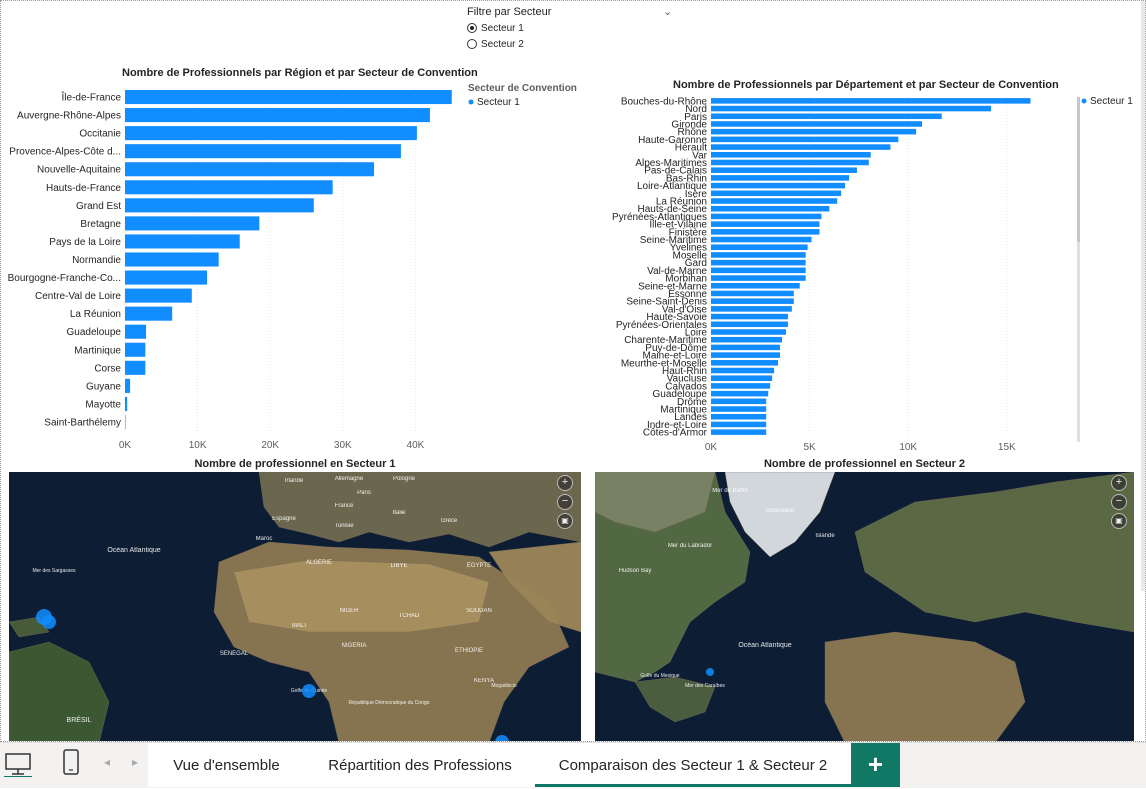  I want to click on category-label: Bouches-du-Rhône, so click(664, 101).